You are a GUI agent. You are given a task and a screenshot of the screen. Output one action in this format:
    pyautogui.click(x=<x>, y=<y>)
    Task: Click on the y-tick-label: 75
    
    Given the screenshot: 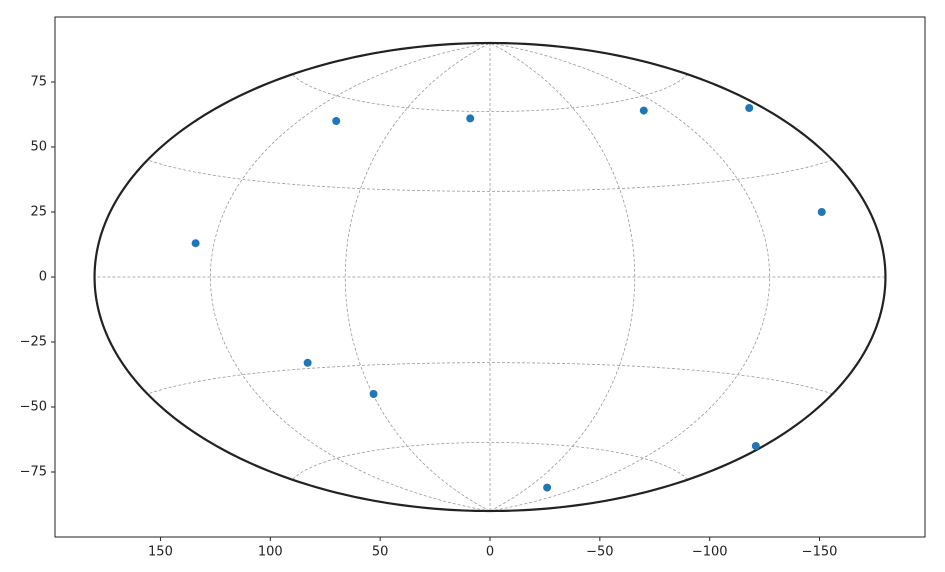 What is the action you would take?
    pyautogui.click(x=38, y=82)
    